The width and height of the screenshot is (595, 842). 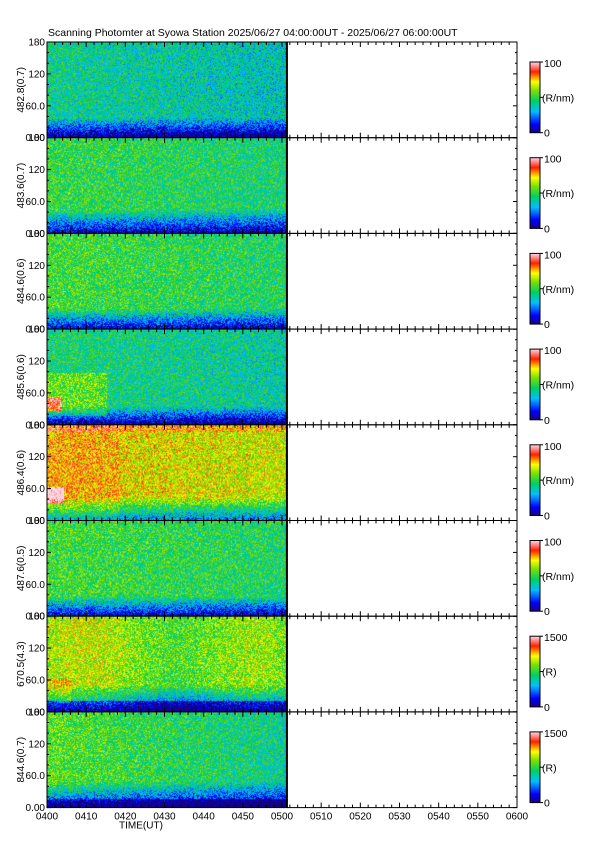 I want to click on x-tick-label: 0520, so click(x=360, y=817).